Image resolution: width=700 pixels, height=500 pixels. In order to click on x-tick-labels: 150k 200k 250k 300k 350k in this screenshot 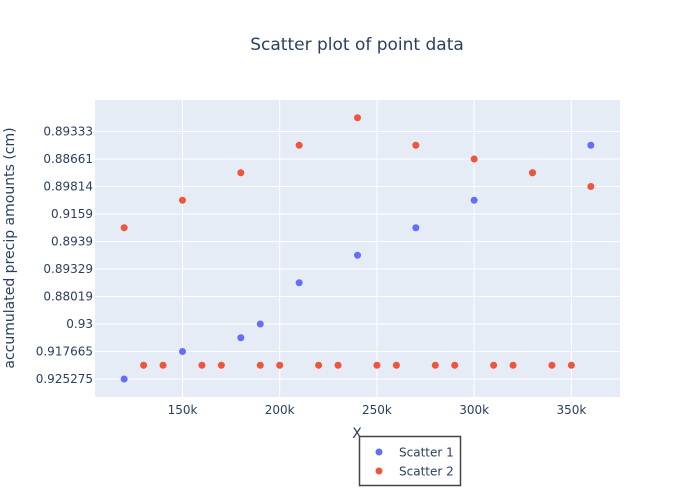, I will do `click(377, 410)`.